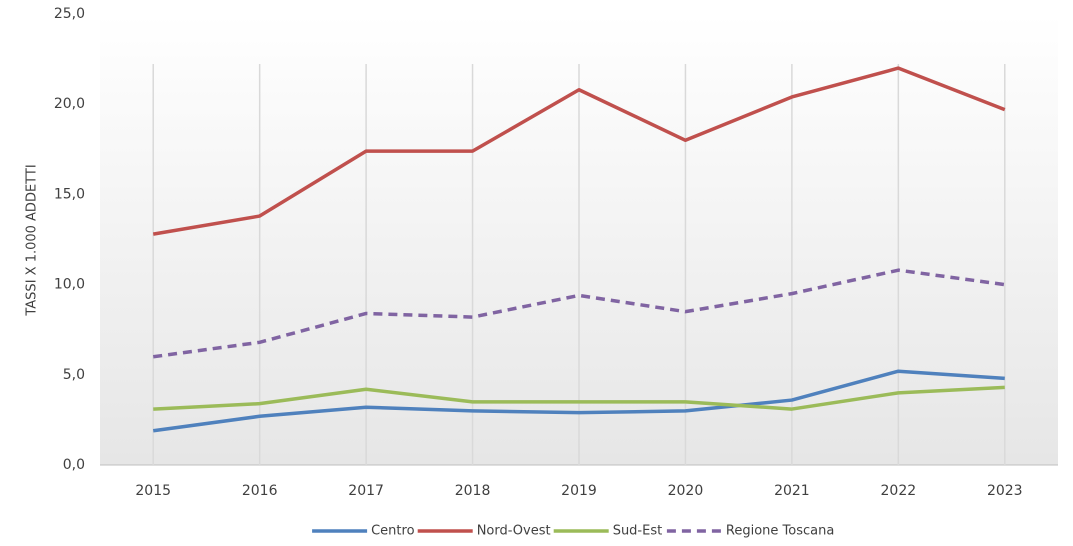 The width and height of the screenshot is (1073, 546). What do you see at coordinates (514, 531) in the screenshot?
I see `legend-label: Nord-Ovest` at bounding box center [514, 531].